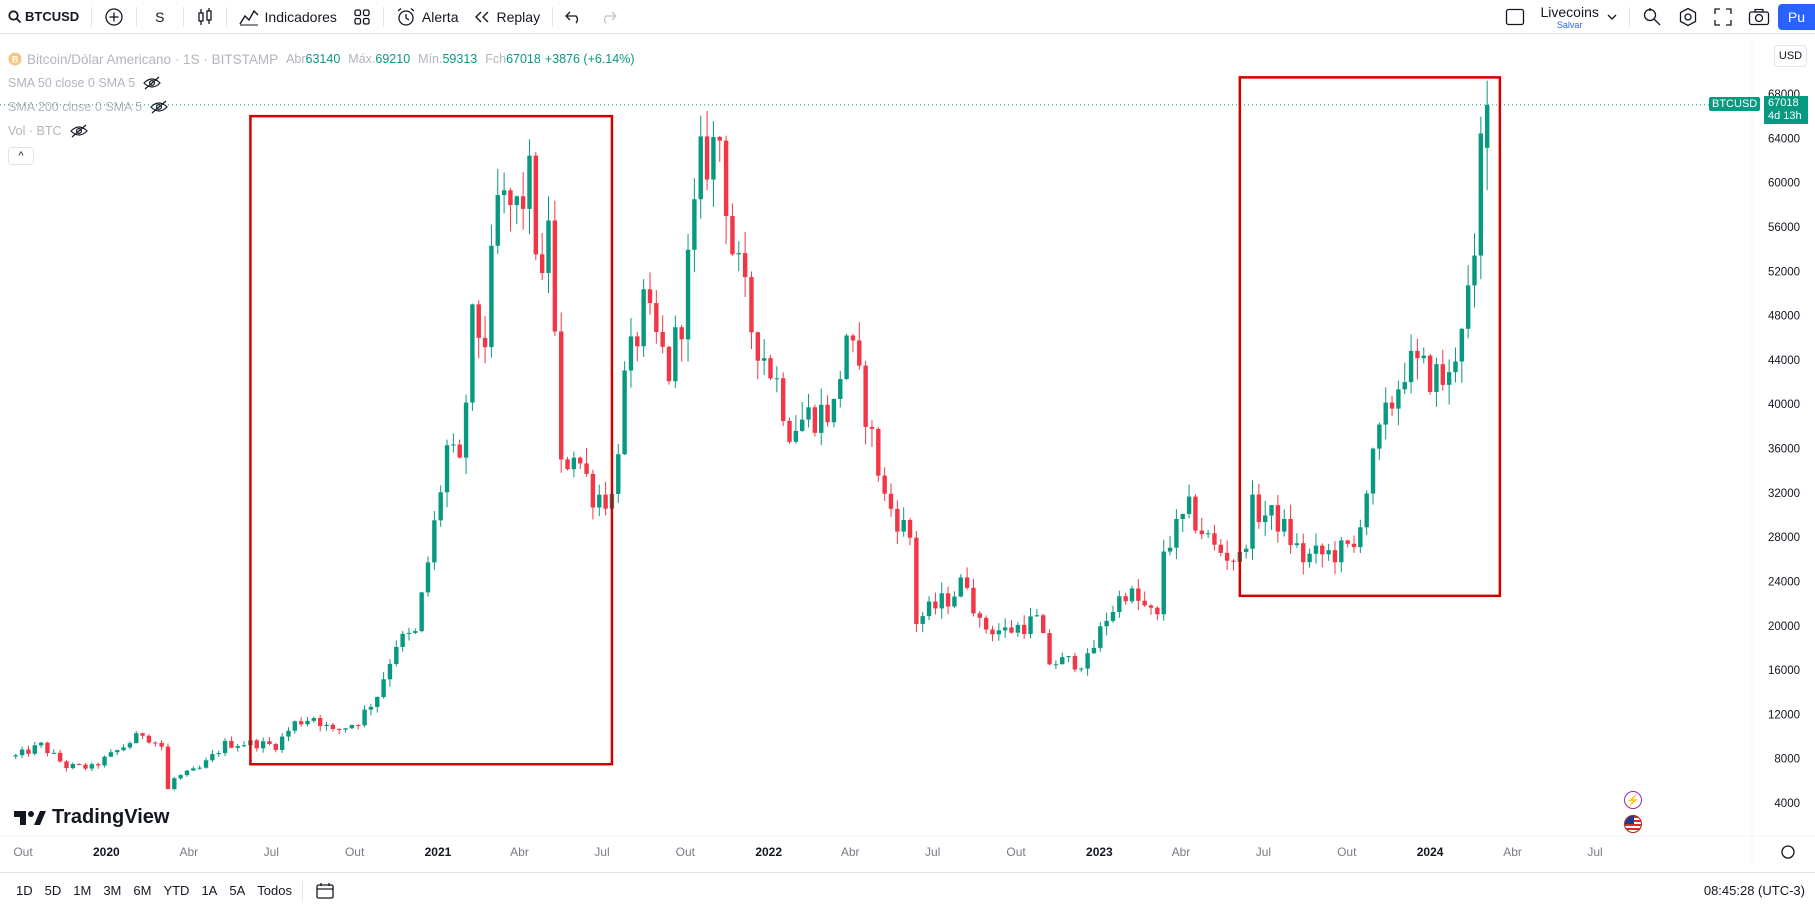 This screenshot has height=908, width=1815. What do you see at coordinates (1723, 17) in the screenshot?
I see `fullscreen-button` at bounding box center [1723, 17].